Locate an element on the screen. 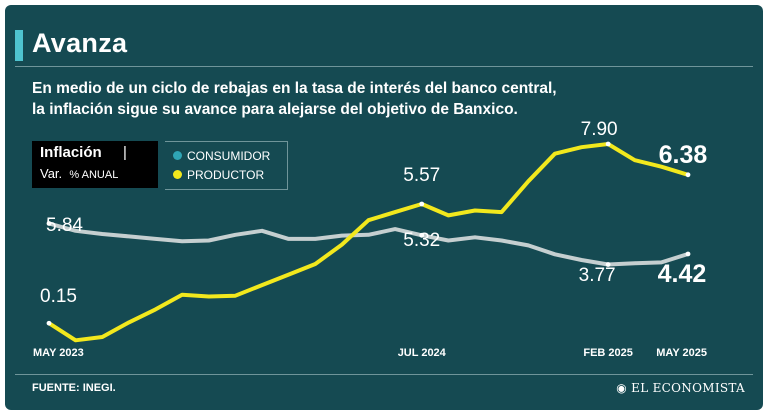 This screenshot has height=415, width=768. x-tick-label-feb-2025: FEB 2025 is located at coordinates (608, 353).